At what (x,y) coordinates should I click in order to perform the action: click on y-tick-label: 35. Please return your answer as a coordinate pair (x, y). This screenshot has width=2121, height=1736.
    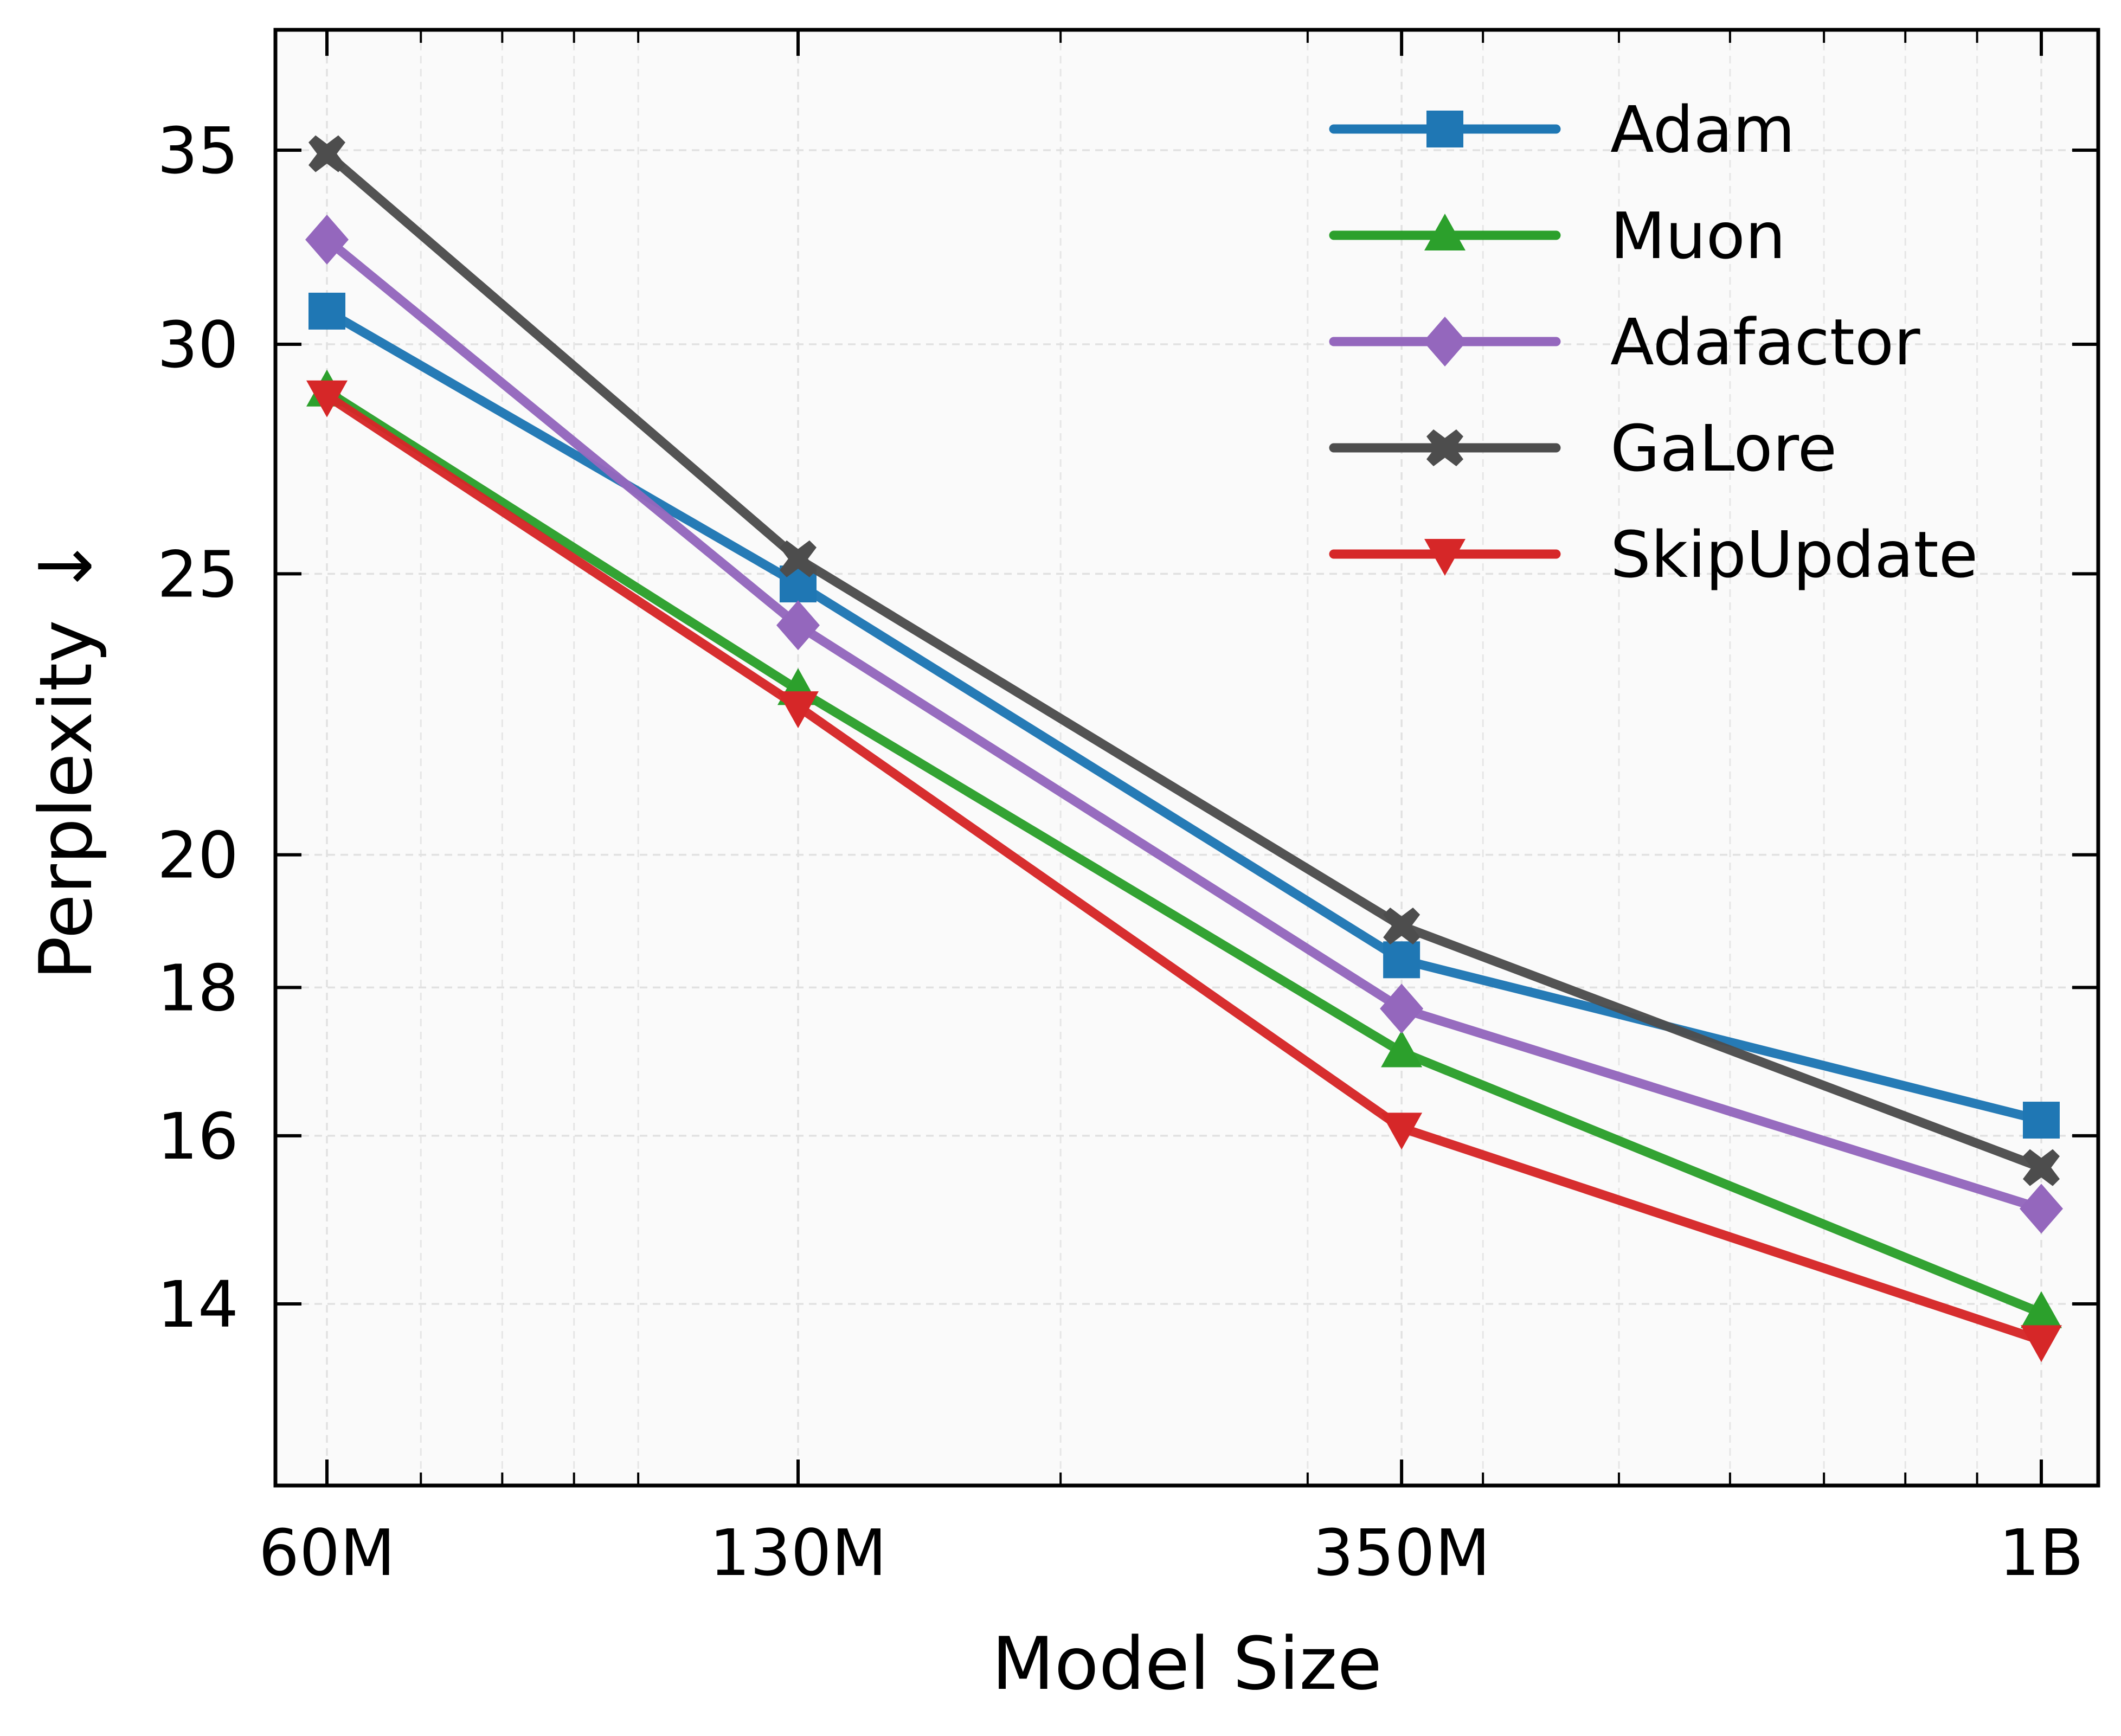
    Looking at the image, I should click on (198, 150).